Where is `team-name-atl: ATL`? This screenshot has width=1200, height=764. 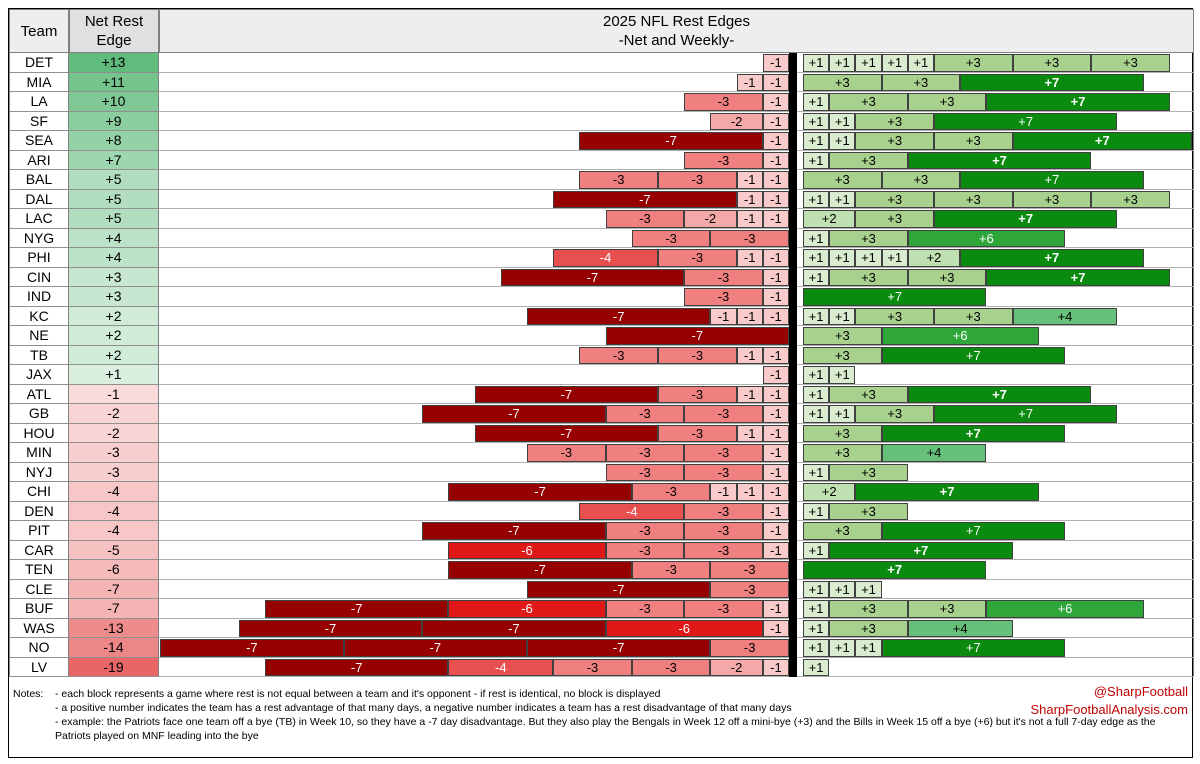 team-name-atl: ATL is located at coordinates (39, 394).